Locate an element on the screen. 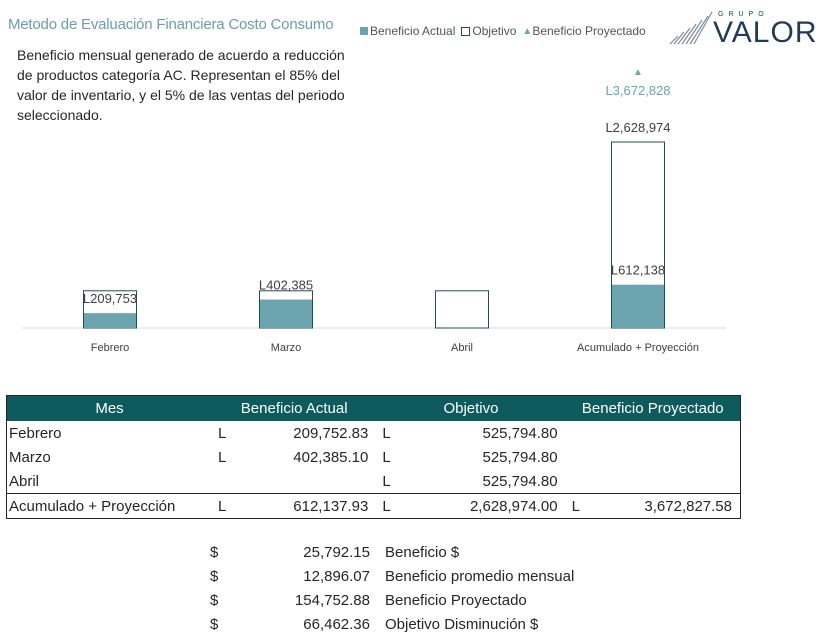  header-actual: Beneficio Actual is located at coordinates (294, 408).